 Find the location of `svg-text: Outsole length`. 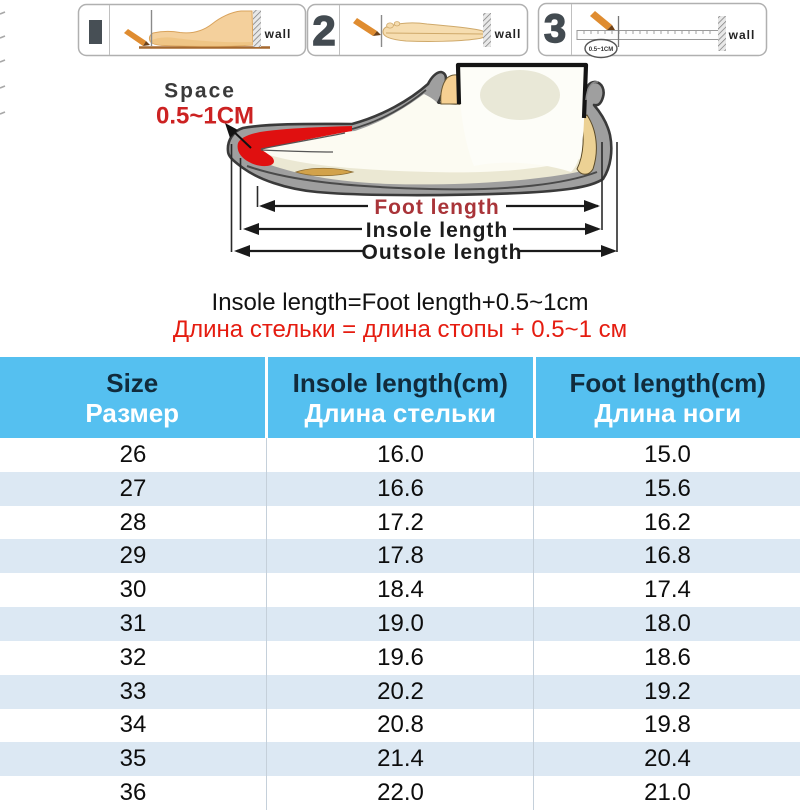

svg-text: Outsole length is located at coordinates (442, 252).